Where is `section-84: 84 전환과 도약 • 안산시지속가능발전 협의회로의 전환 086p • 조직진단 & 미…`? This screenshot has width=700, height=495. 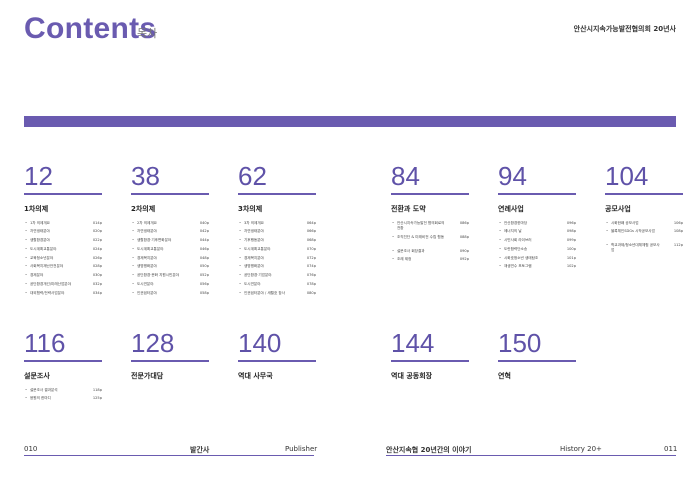
section-84: 84 전환과 도약 • 안산시지속가능발전 협의회로의 전환 086p • 조직진단 & 미… is located at coordinates (430, 214).